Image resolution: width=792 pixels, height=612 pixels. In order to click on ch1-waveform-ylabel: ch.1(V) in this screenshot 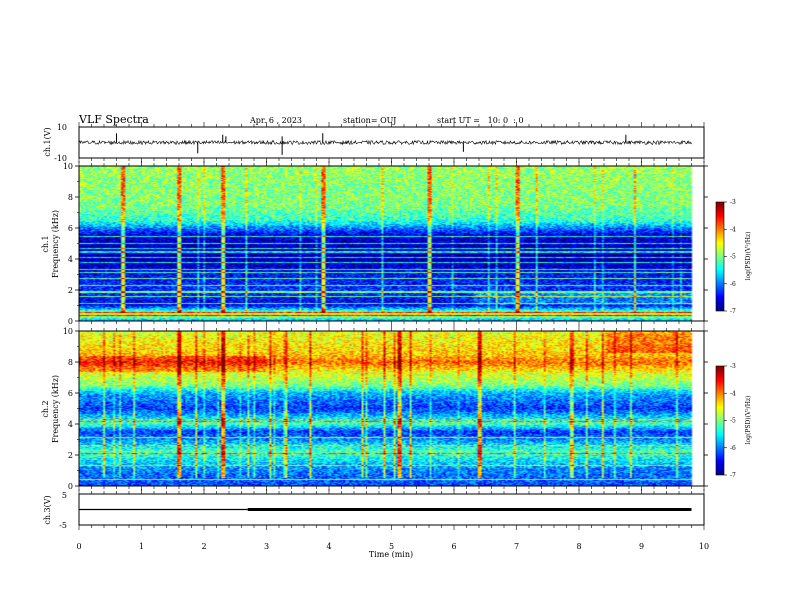, I will do `click(47, 141)`.